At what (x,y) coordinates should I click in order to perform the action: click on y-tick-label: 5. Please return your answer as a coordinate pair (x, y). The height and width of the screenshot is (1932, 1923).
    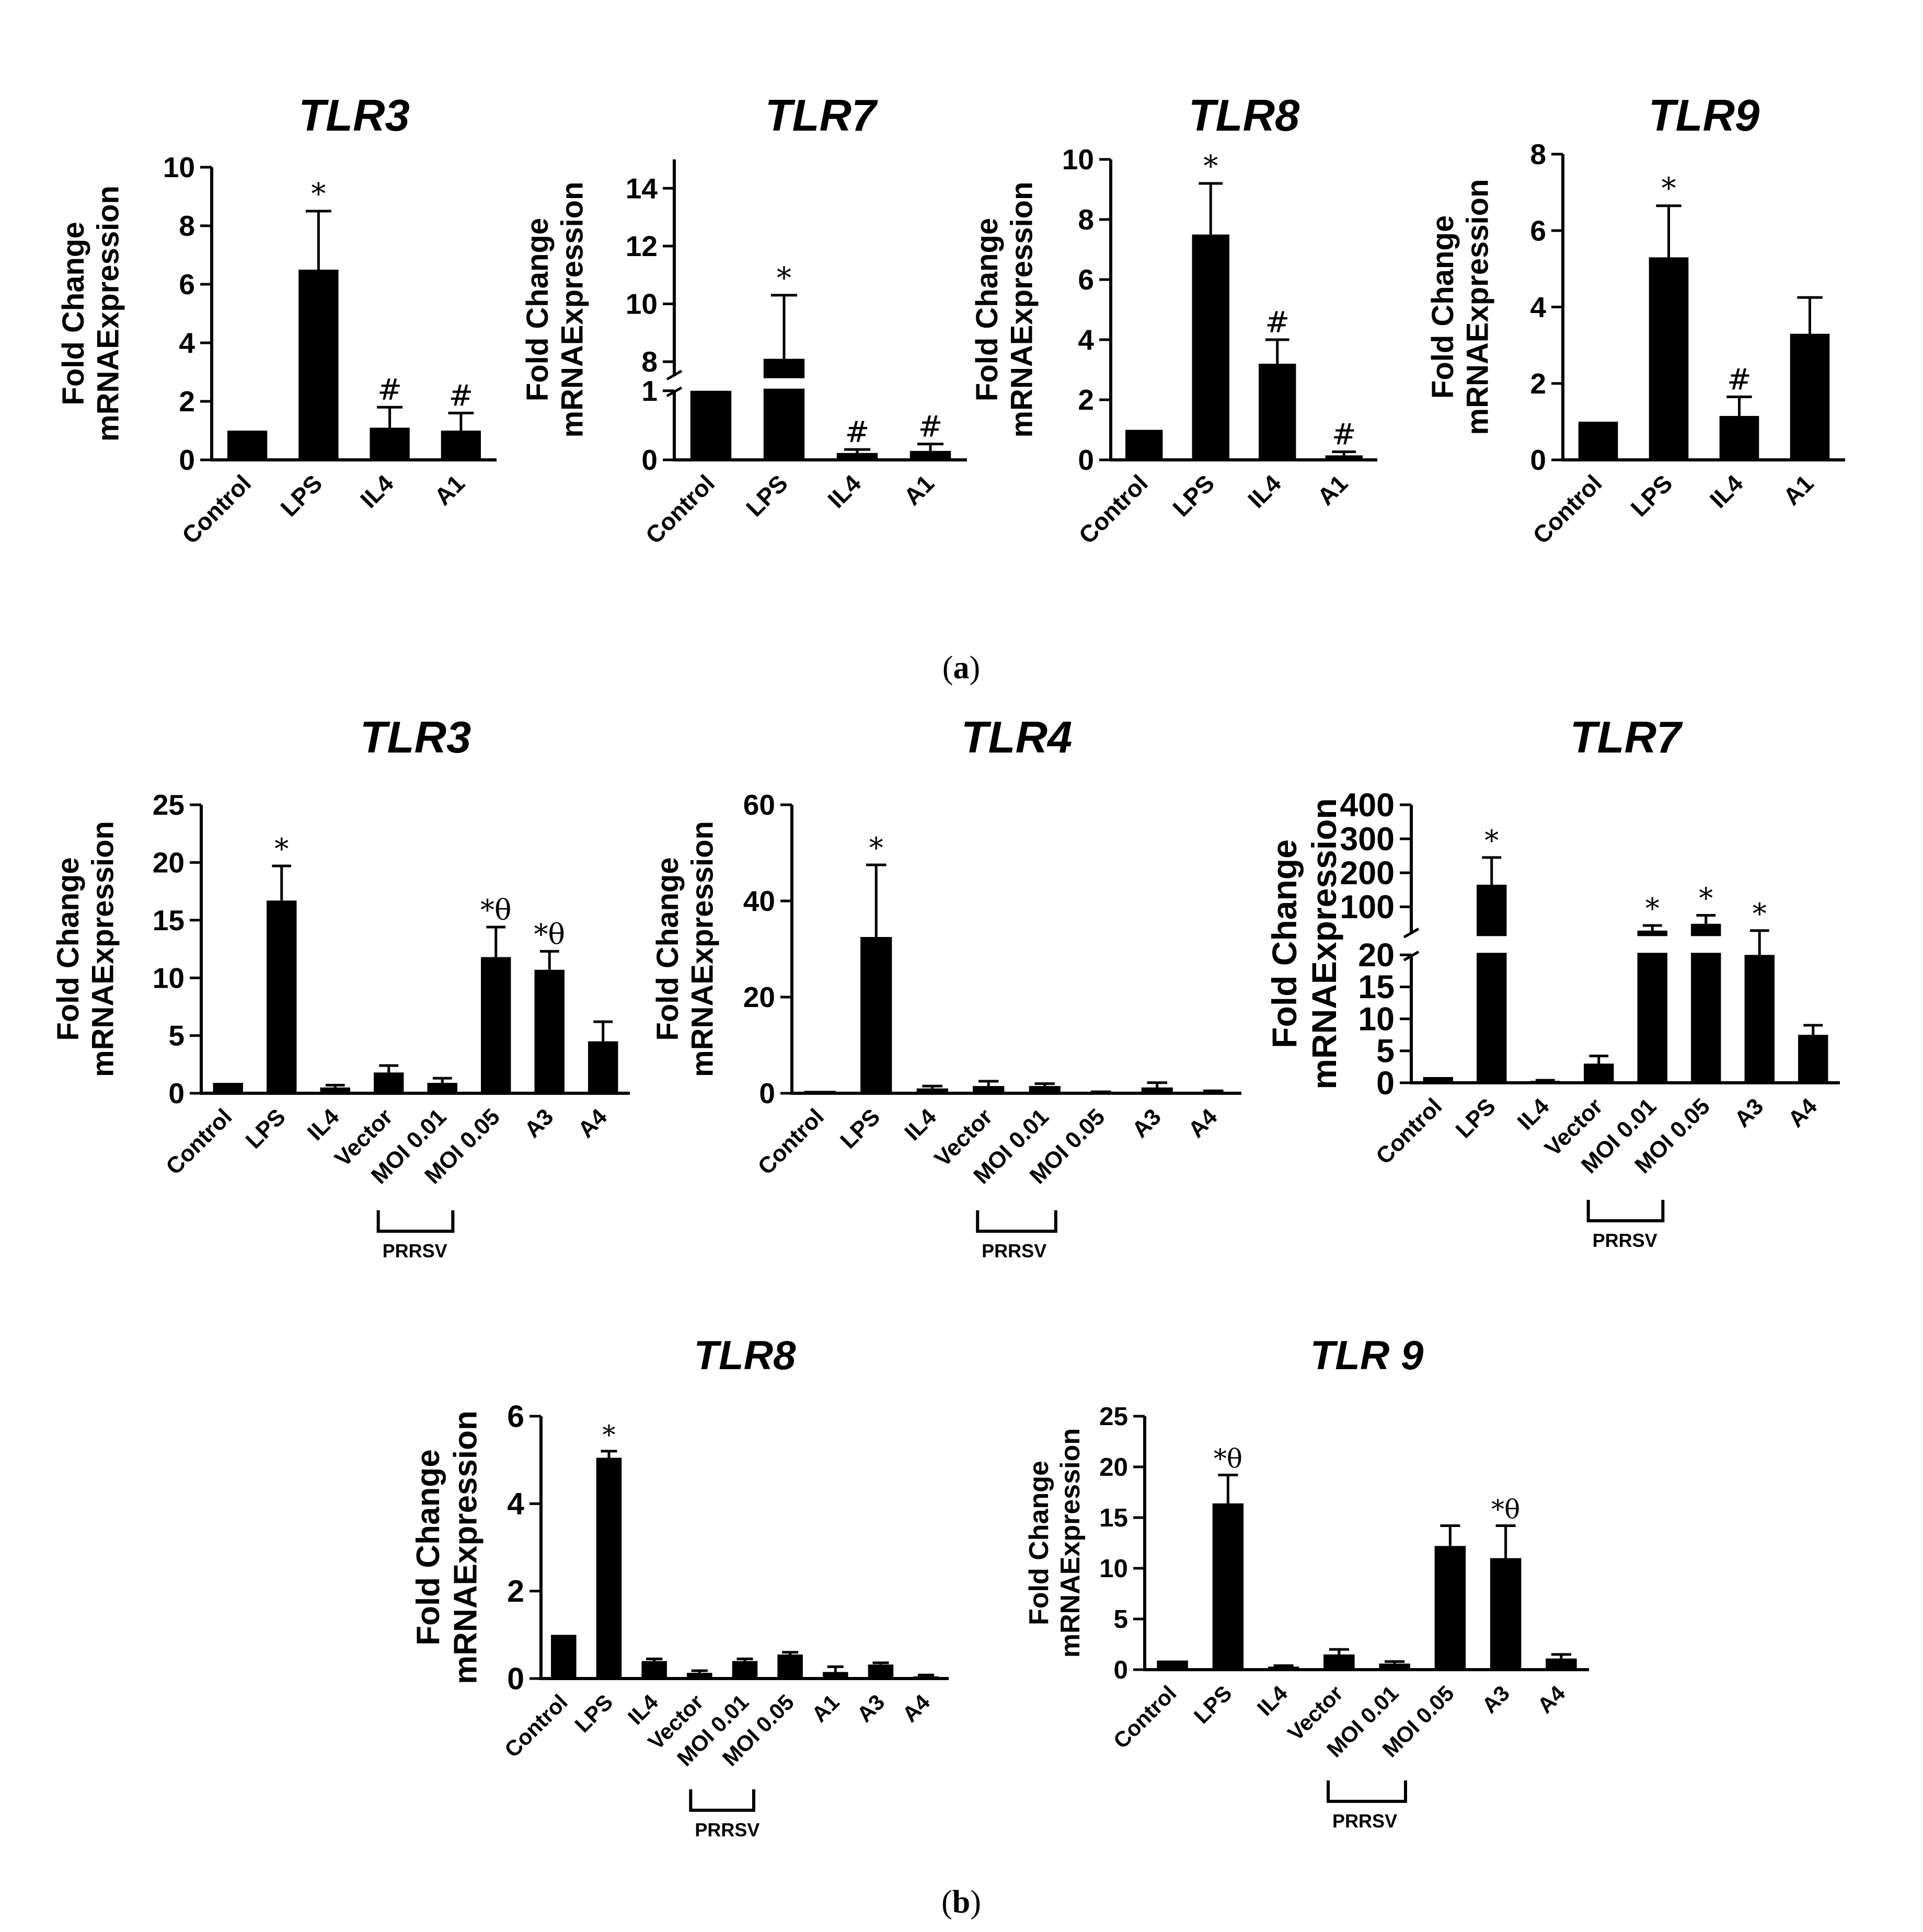
    Looking at the image, I should click on (176, 1036).